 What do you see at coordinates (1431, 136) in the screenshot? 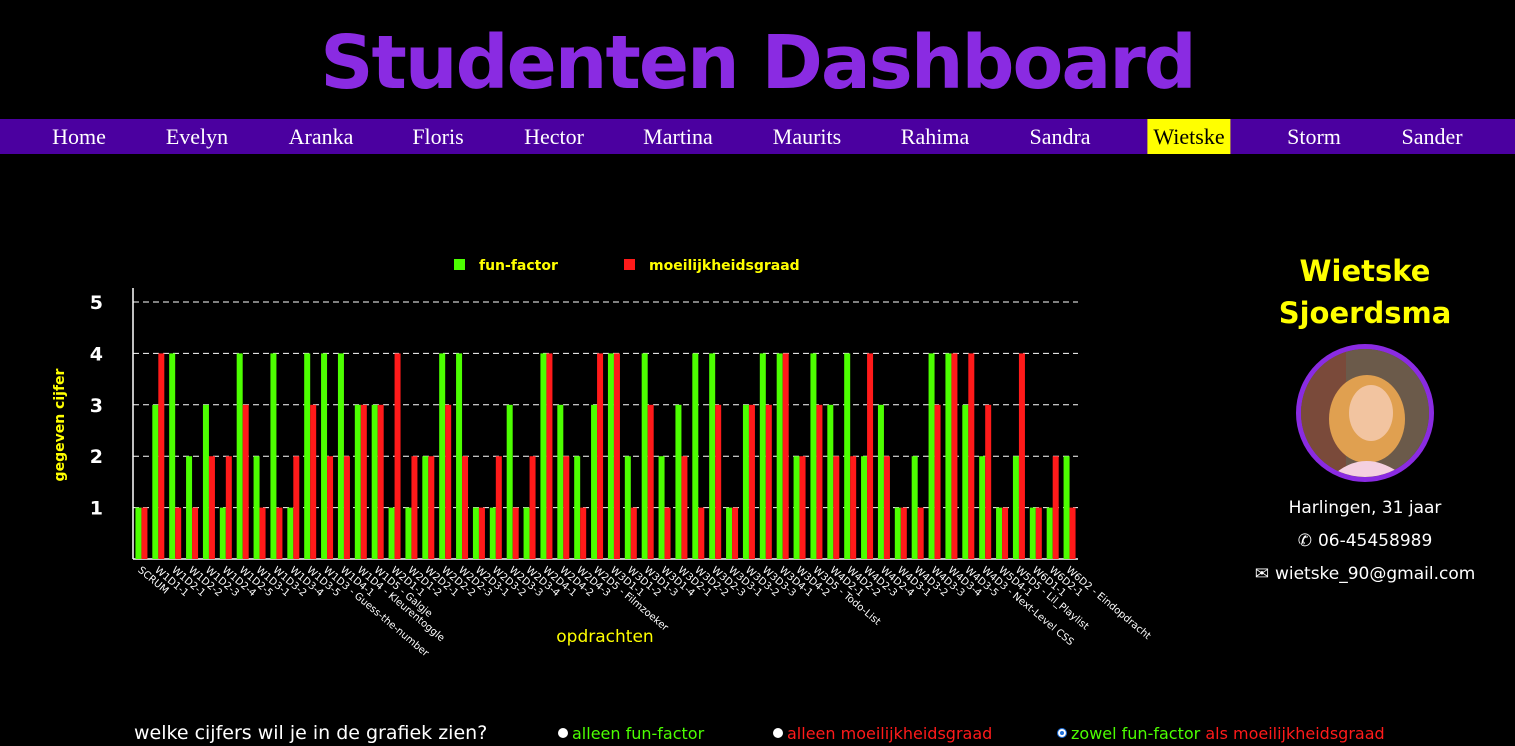
I see `nav-item-sander: Sander` at bounding box center [1431, 136].